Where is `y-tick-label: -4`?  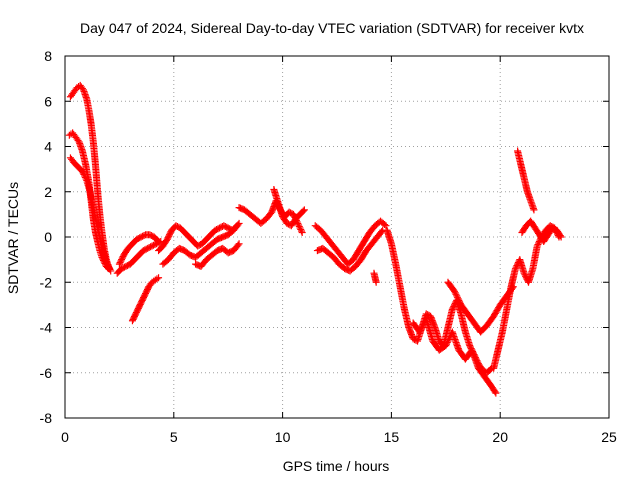
y-tick-label: -4 is located at coordinates (46, 328).